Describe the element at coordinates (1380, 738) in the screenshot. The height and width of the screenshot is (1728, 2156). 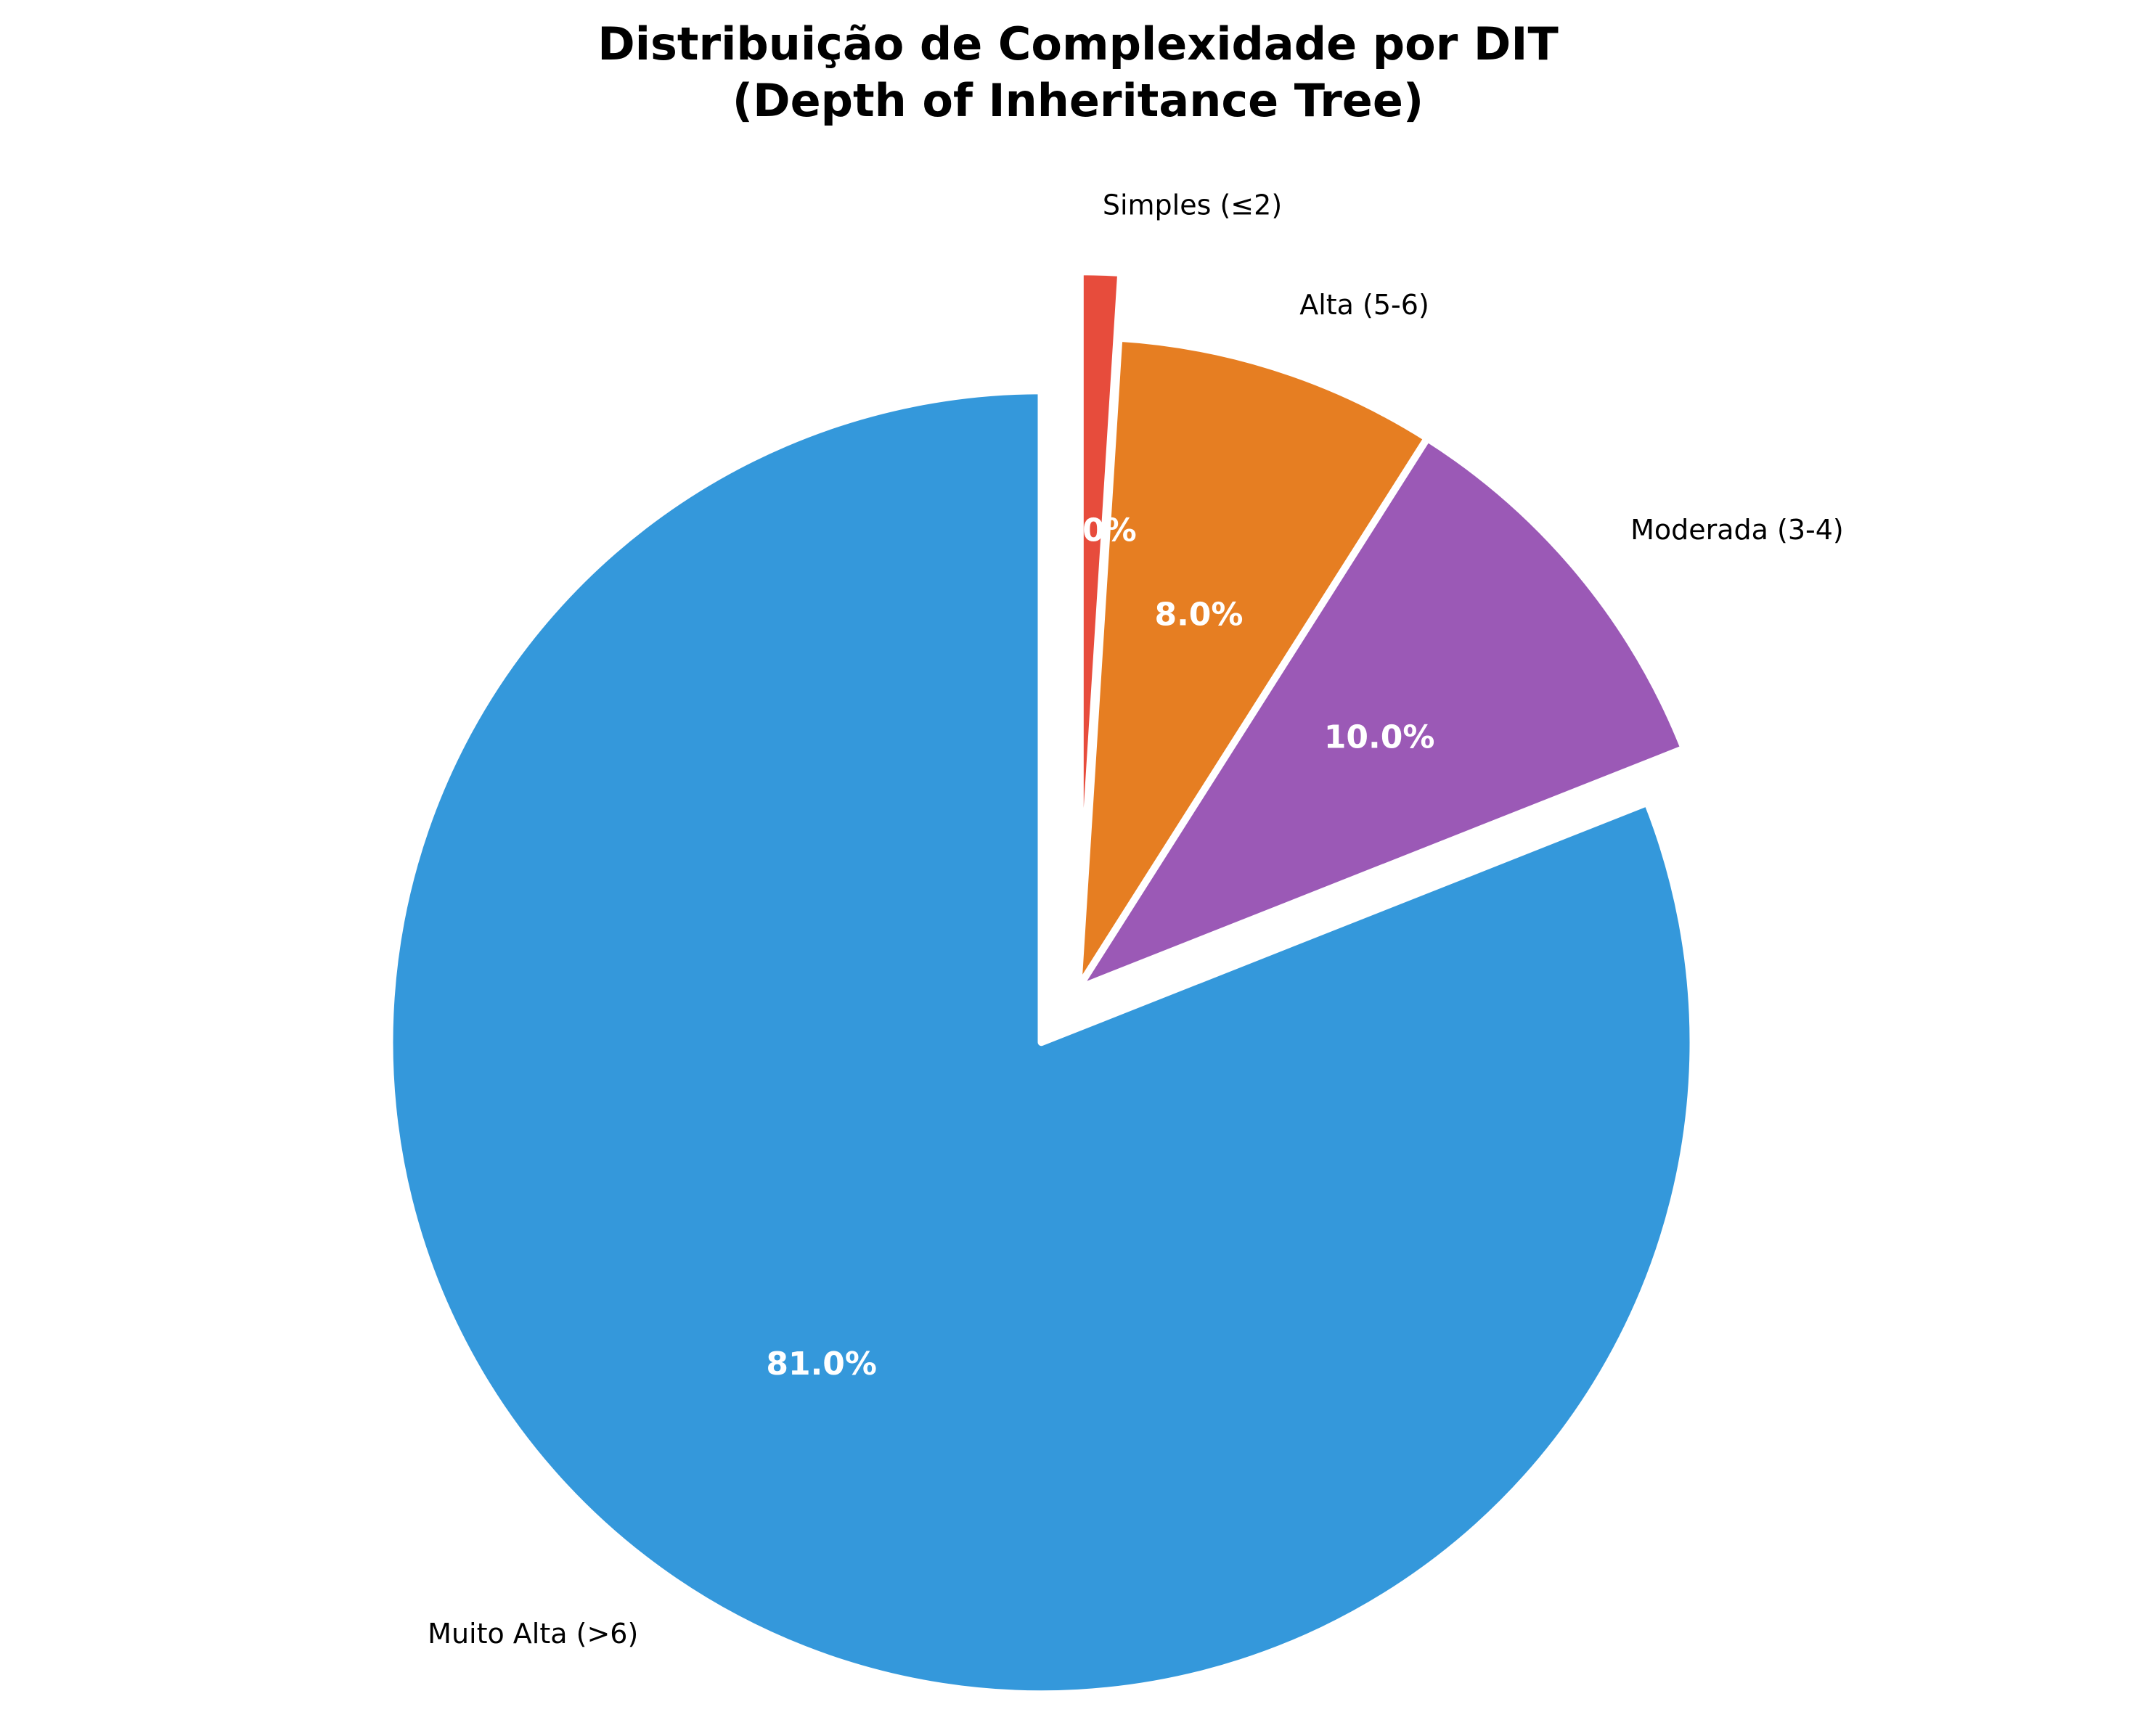
I see `pct-label-moderada-3-4: 10.0%` at that location.